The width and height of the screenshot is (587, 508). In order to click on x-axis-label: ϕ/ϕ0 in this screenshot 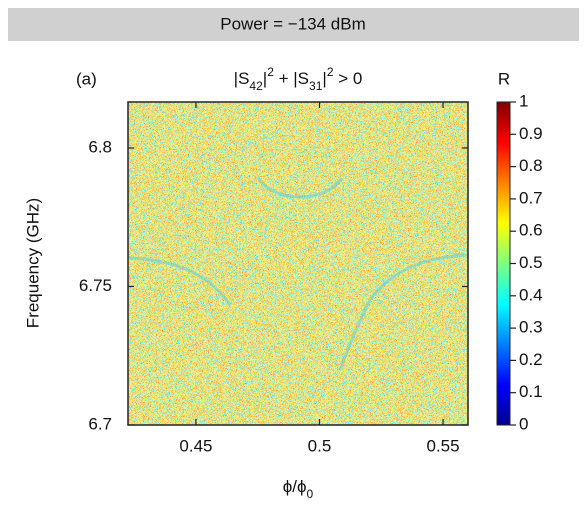, I will do `click(298, 489)`.